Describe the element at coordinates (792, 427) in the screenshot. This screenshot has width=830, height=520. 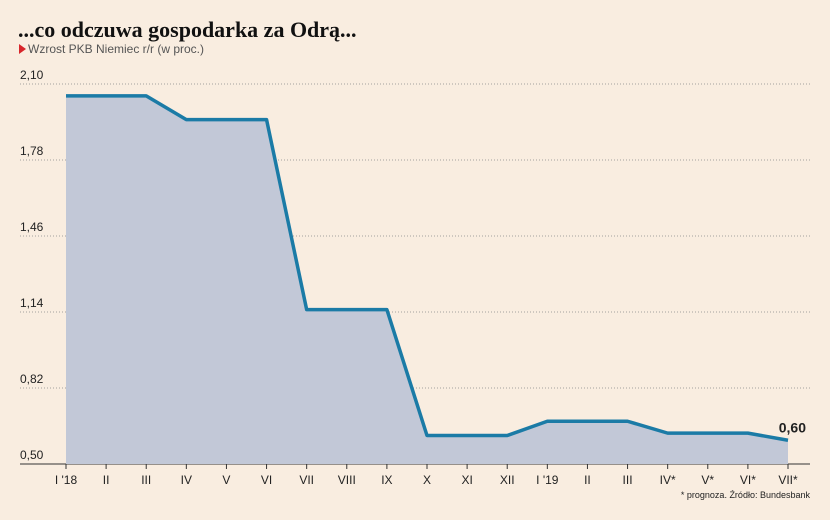
I see `value-label: 0,60` at that location.